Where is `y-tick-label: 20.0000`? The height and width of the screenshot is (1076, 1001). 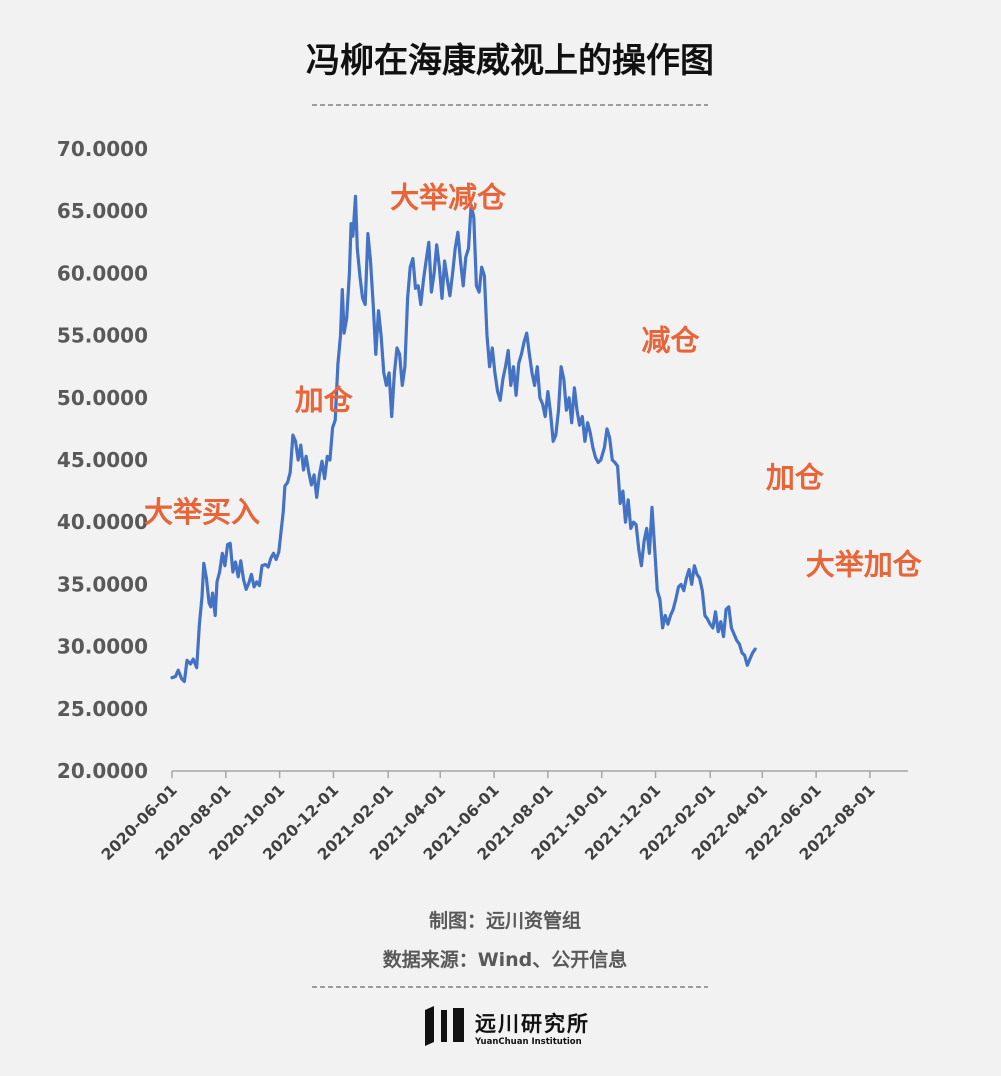
y-tick-label: 20.0000 is located at coordinates (102, 771).